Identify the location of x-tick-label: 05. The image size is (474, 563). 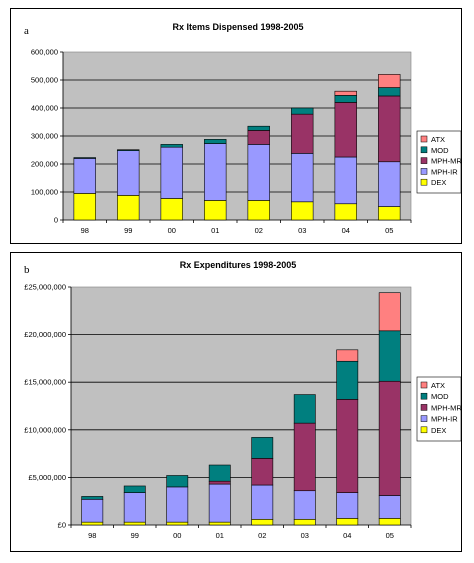
(390, 535).